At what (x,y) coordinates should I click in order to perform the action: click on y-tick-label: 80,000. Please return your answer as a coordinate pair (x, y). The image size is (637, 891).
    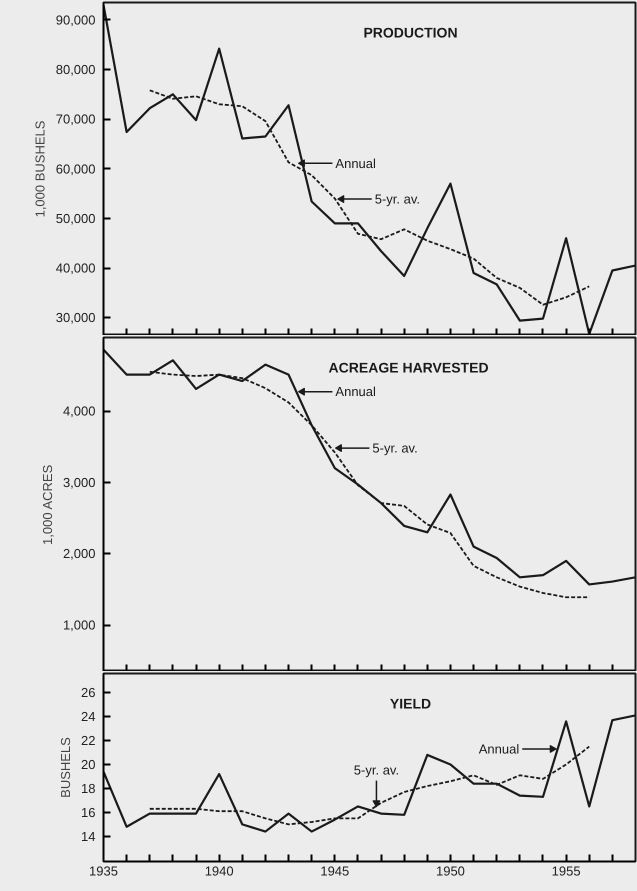
    Looking at the image, I should click on (76, 69).